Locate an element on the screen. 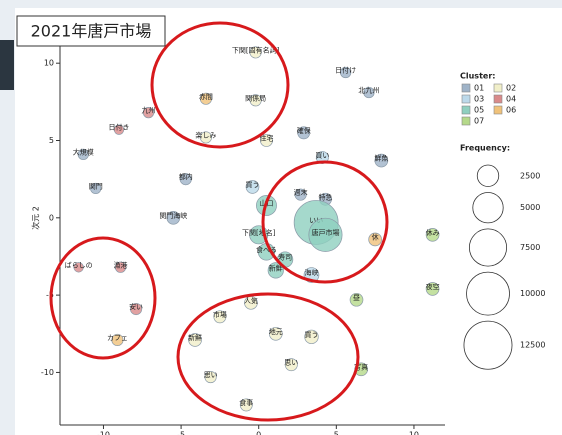  point-label: 大規模 is located at coordinates (83, 151).